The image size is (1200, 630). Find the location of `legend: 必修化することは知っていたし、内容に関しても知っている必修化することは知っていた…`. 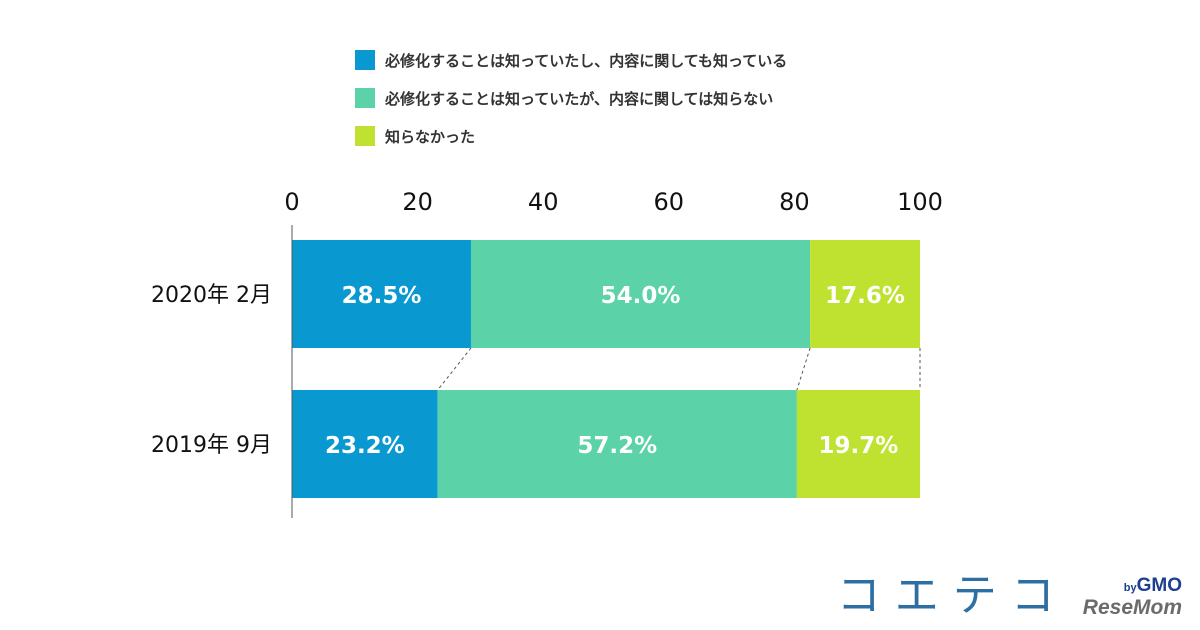

legend: 必修化することは知っていたし、内容に関しても知っている必修化することは知っていた… is located at coordinates (571, 98).